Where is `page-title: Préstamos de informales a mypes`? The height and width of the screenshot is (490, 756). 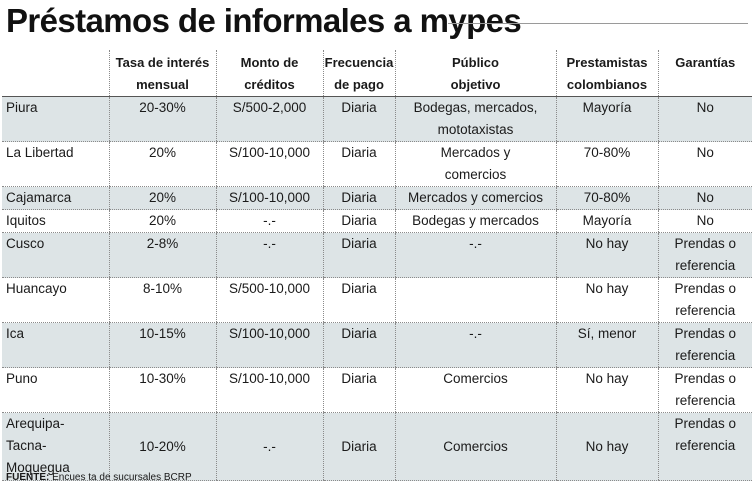
page-title: Préstamos de informales a mypes is located at coordinates (264, 20).